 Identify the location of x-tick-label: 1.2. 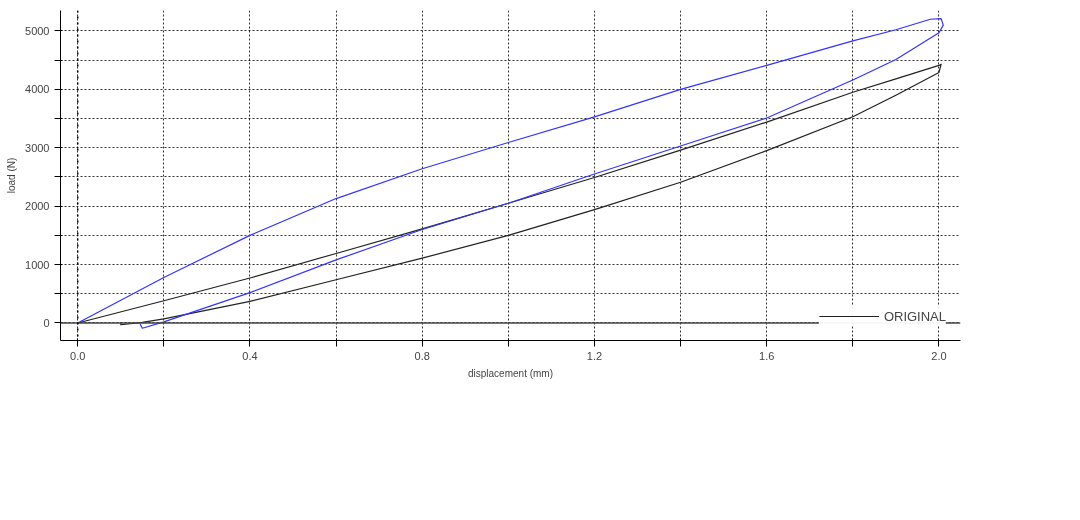
(594, 355).